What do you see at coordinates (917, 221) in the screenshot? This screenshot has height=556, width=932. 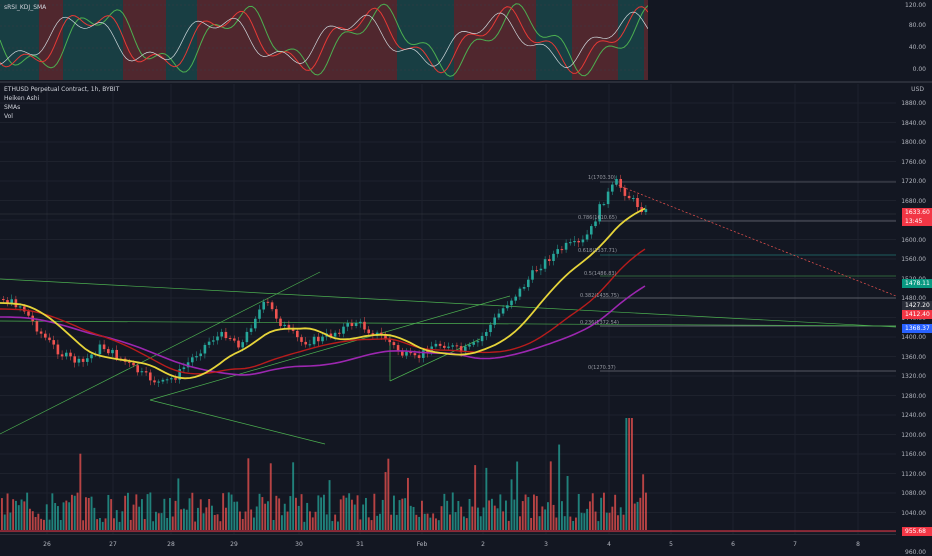 I see `price-tag-countdown: 13:45` at bounding box center [917, 221].